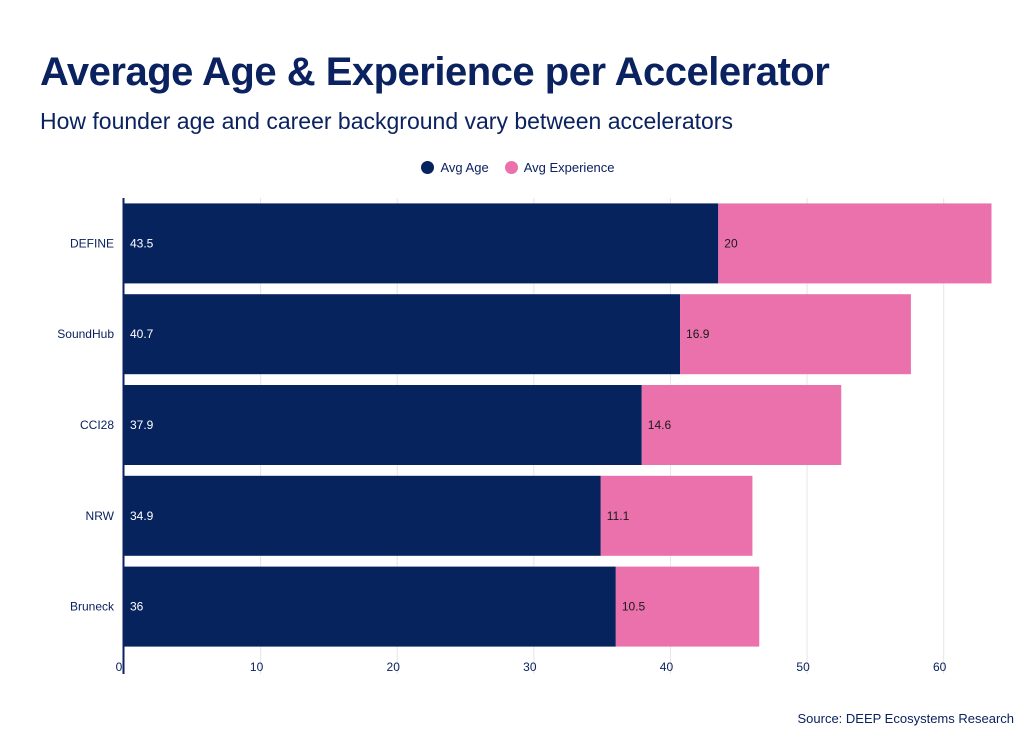 This screenshot has height=744, width=1036. I want to click on chart-title: Average Age & Experience per Accelerator, so click(435, 72).